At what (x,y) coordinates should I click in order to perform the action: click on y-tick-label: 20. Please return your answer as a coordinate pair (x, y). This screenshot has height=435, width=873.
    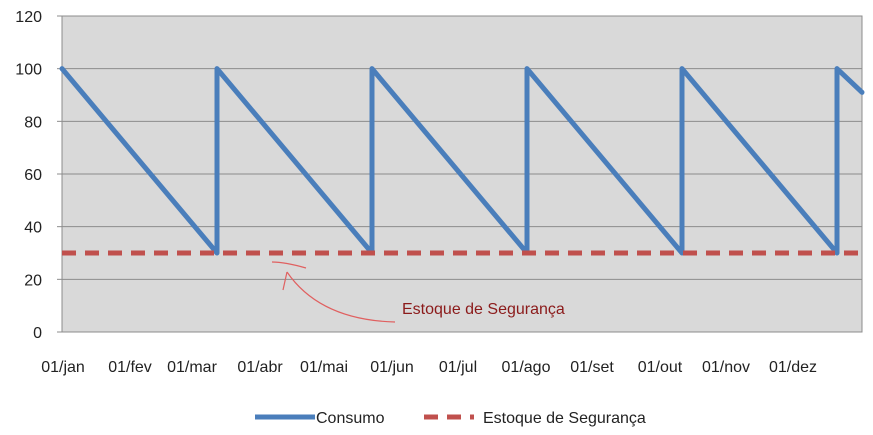
    Looking at the image, I should click on (33, 280).